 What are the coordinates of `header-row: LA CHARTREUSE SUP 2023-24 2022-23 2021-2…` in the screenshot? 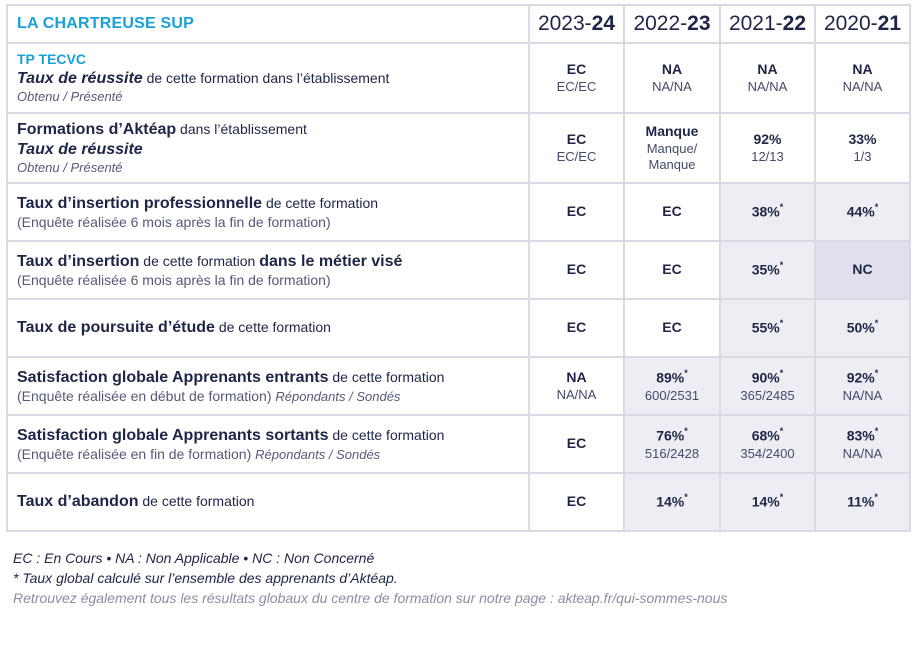 It's located at (458, 24).